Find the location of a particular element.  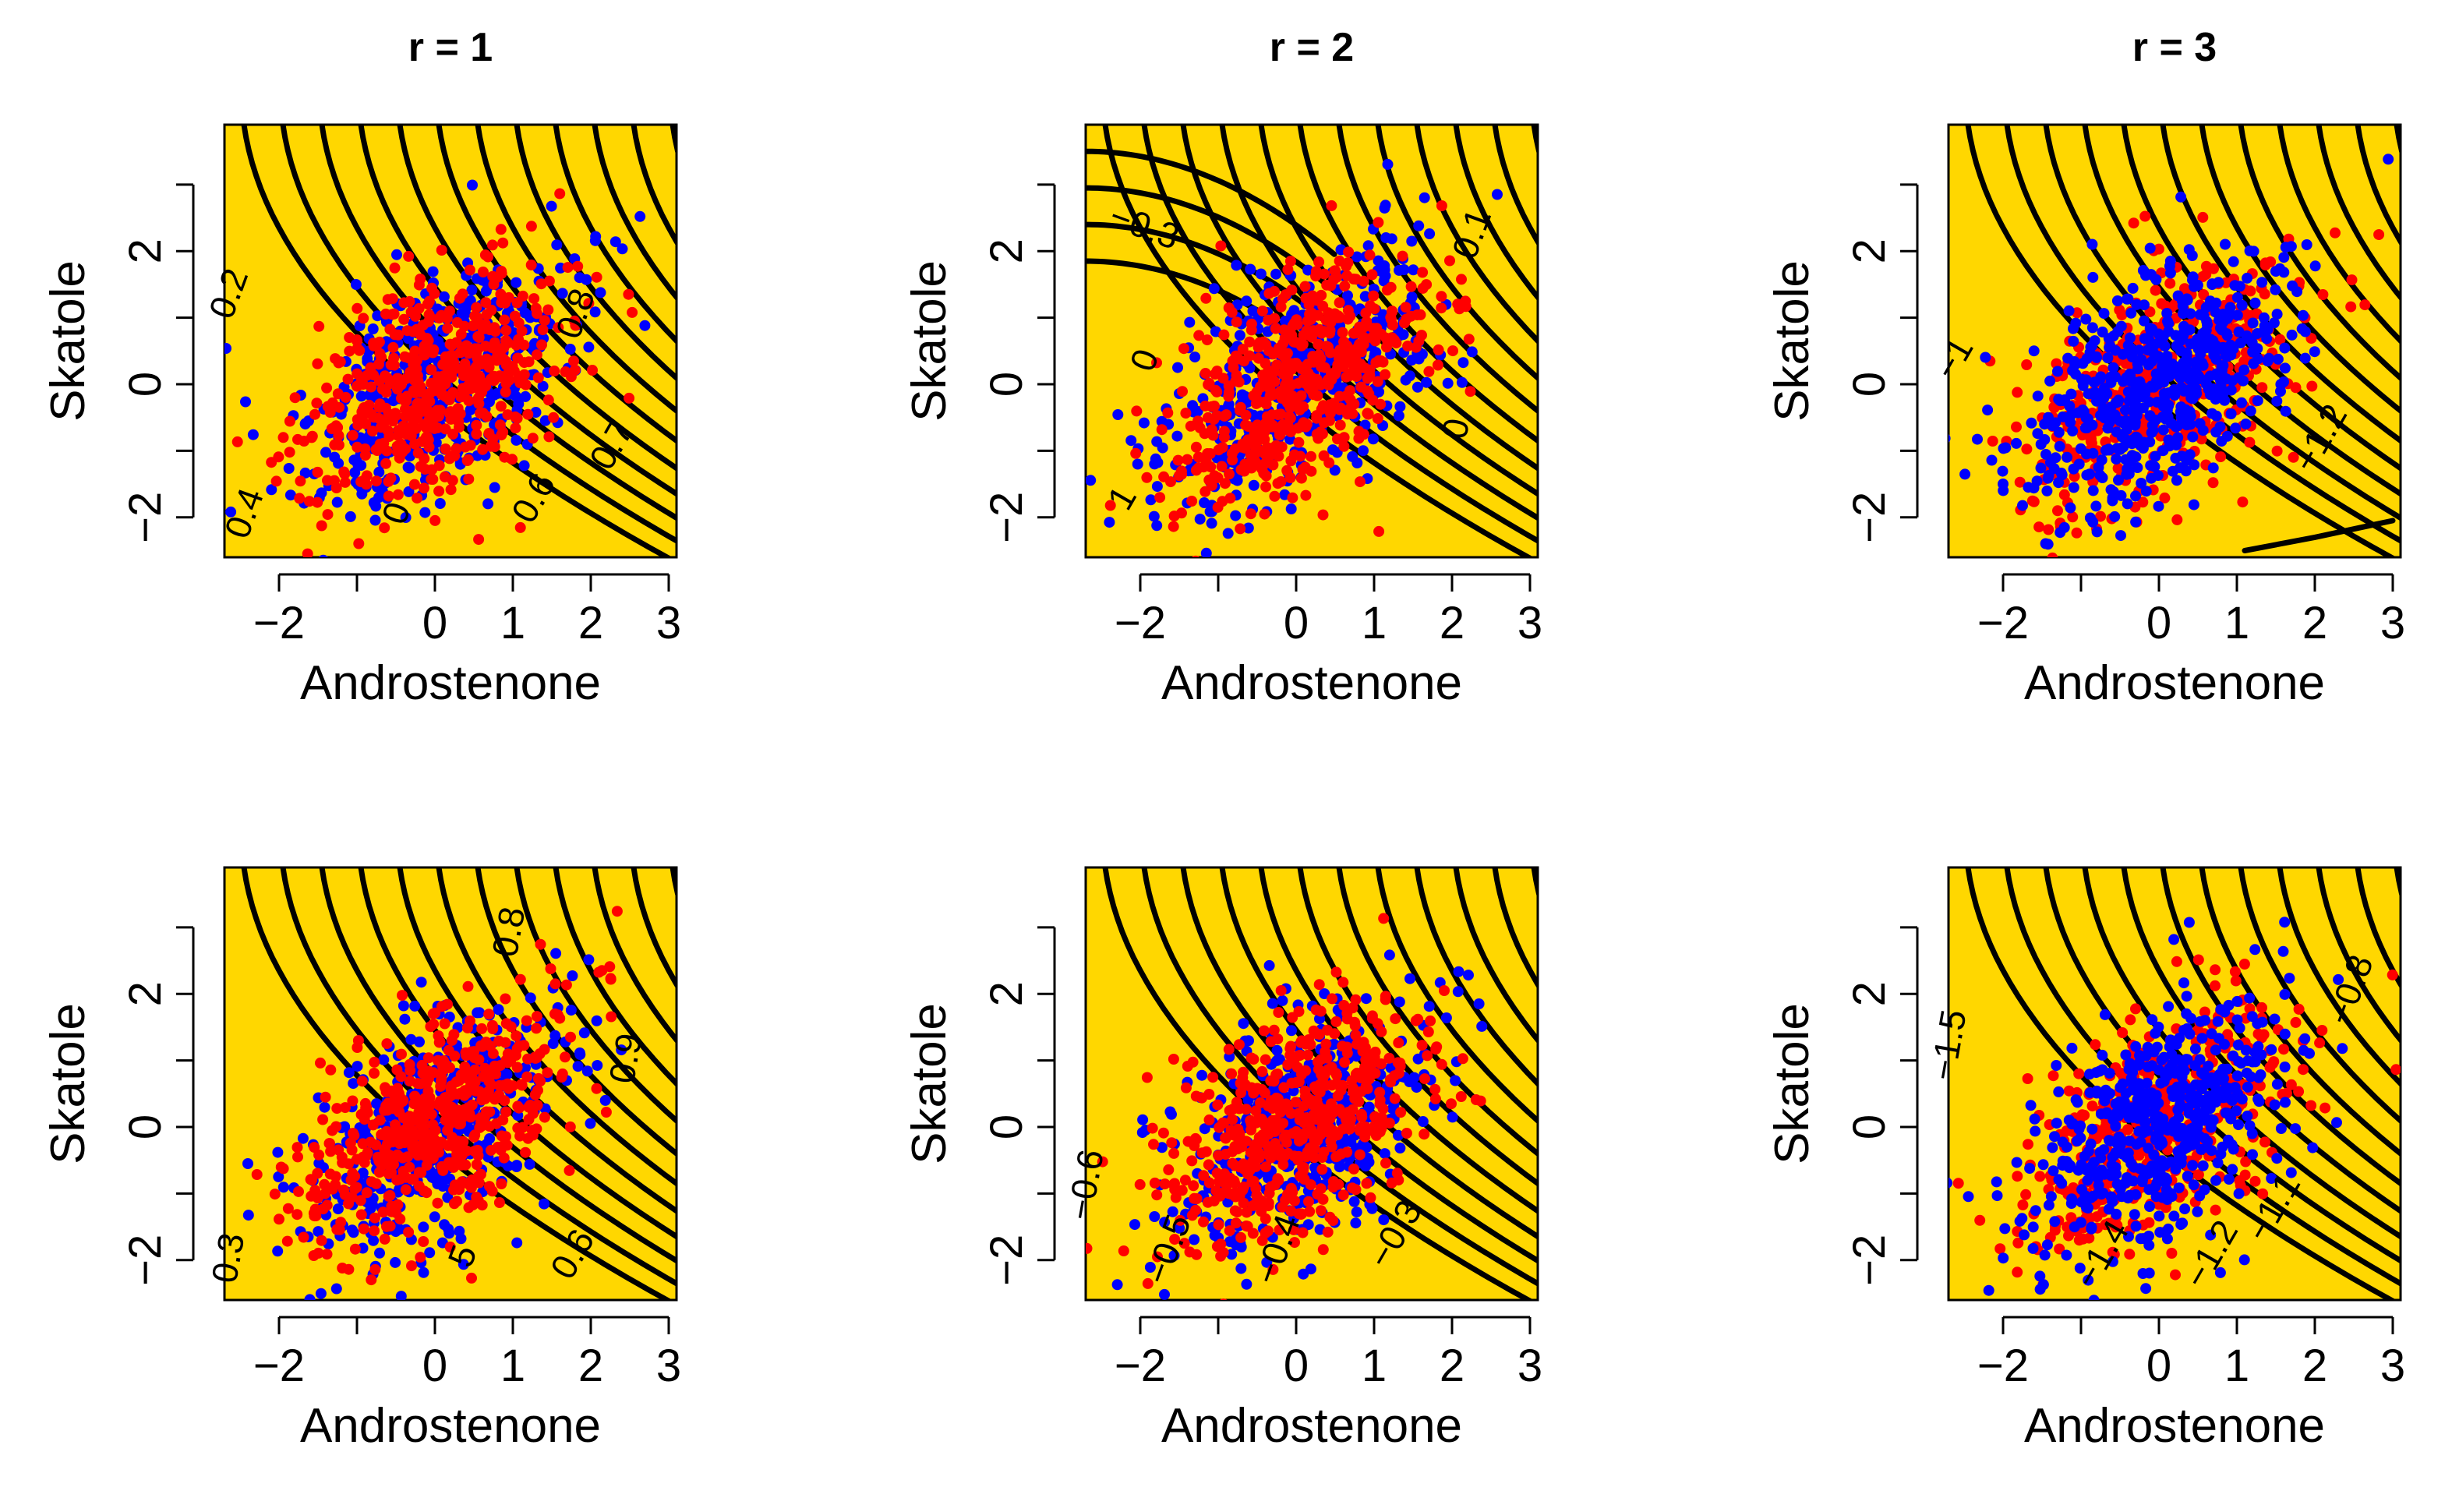

panel-title: r = 3 is located at coordinates (2174, 47).